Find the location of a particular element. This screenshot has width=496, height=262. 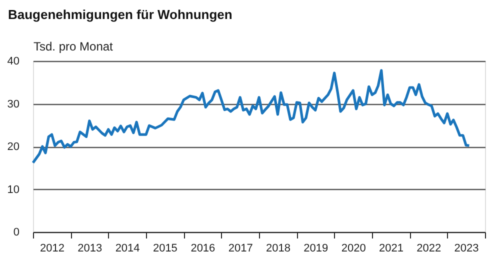

x-tick-label: 2022 is located at coordinates (429, 248).